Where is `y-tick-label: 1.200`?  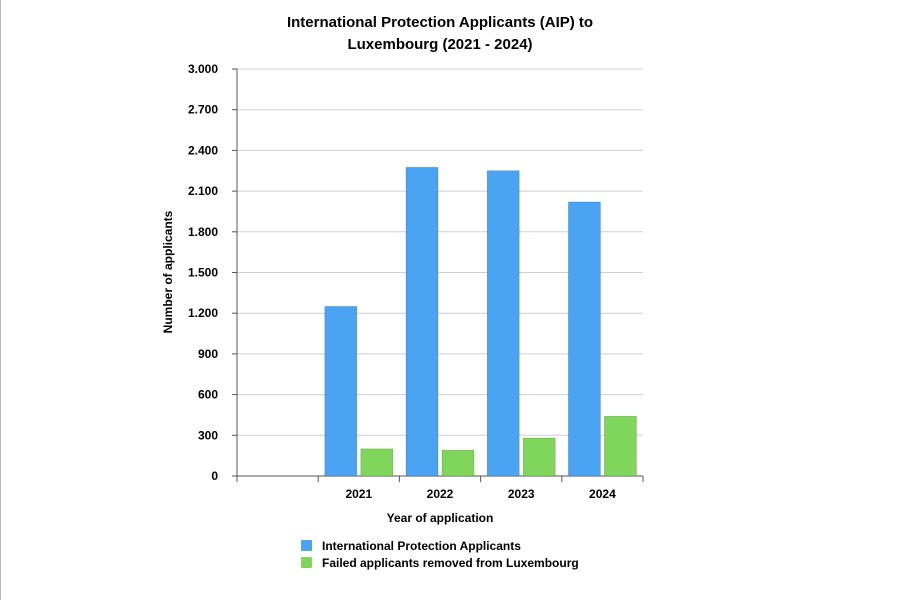 y-tick-label: 1.200 is located at coordinates (203, 313).